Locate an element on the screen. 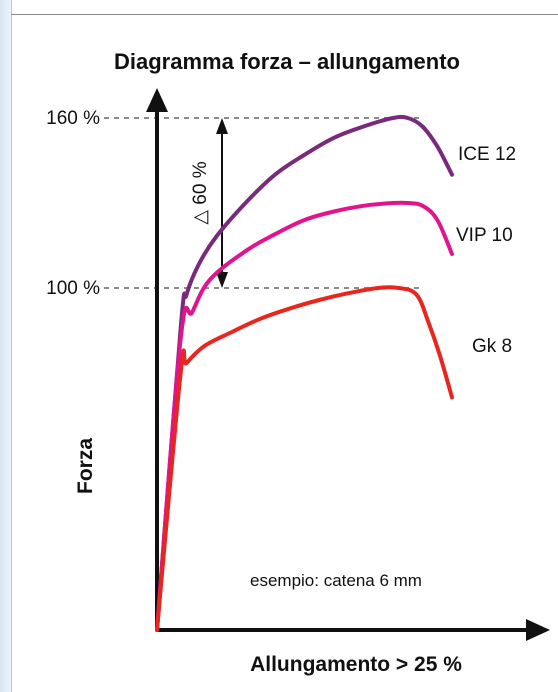 The image size is (558, 692). x-axis-label: Allungamento > 25 % is located at coordinates (356, 664).